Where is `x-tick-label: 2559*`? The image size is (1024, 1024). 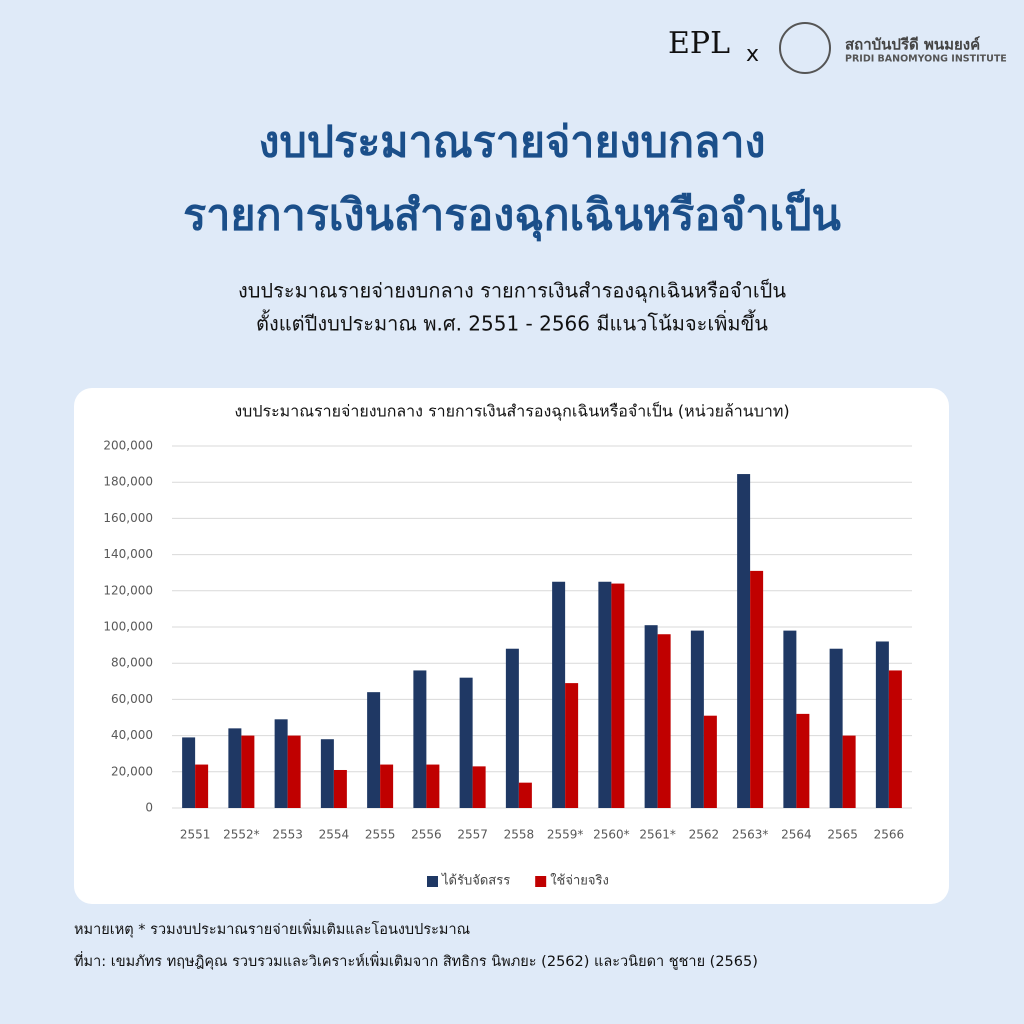
x-tick-label: 2559* is located at coordinates (565, 835).